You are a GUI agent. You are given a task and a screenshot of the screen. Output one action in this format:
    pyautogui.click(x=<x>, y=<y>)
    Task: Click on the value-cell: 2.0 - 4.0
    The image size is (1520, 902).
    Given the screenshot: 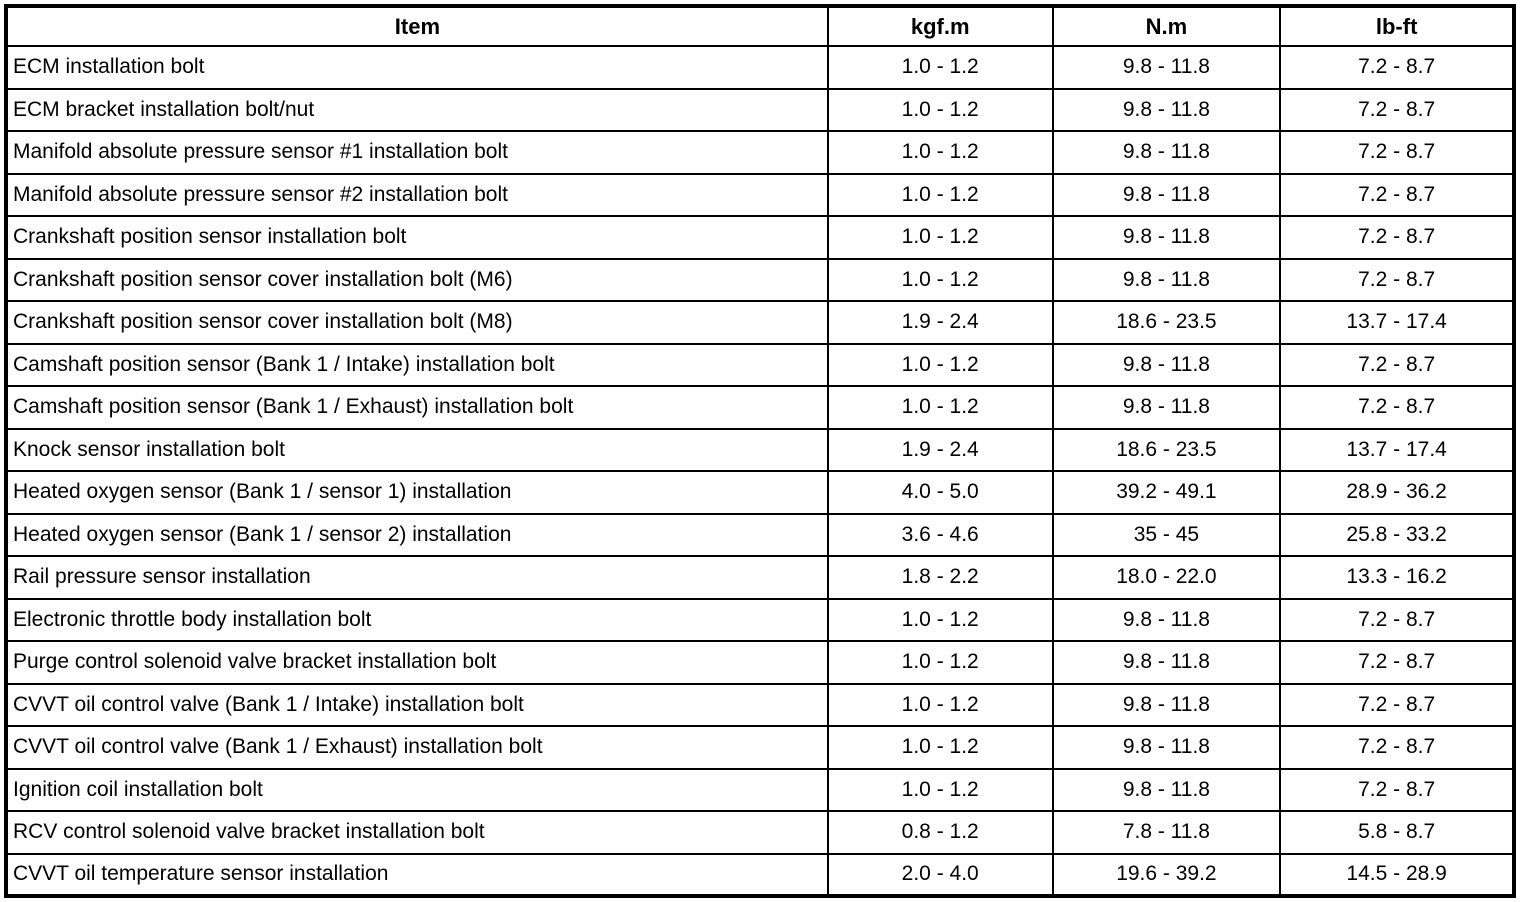 What is the action you would take?
    pyautogui.click(x=940, y=874)
    